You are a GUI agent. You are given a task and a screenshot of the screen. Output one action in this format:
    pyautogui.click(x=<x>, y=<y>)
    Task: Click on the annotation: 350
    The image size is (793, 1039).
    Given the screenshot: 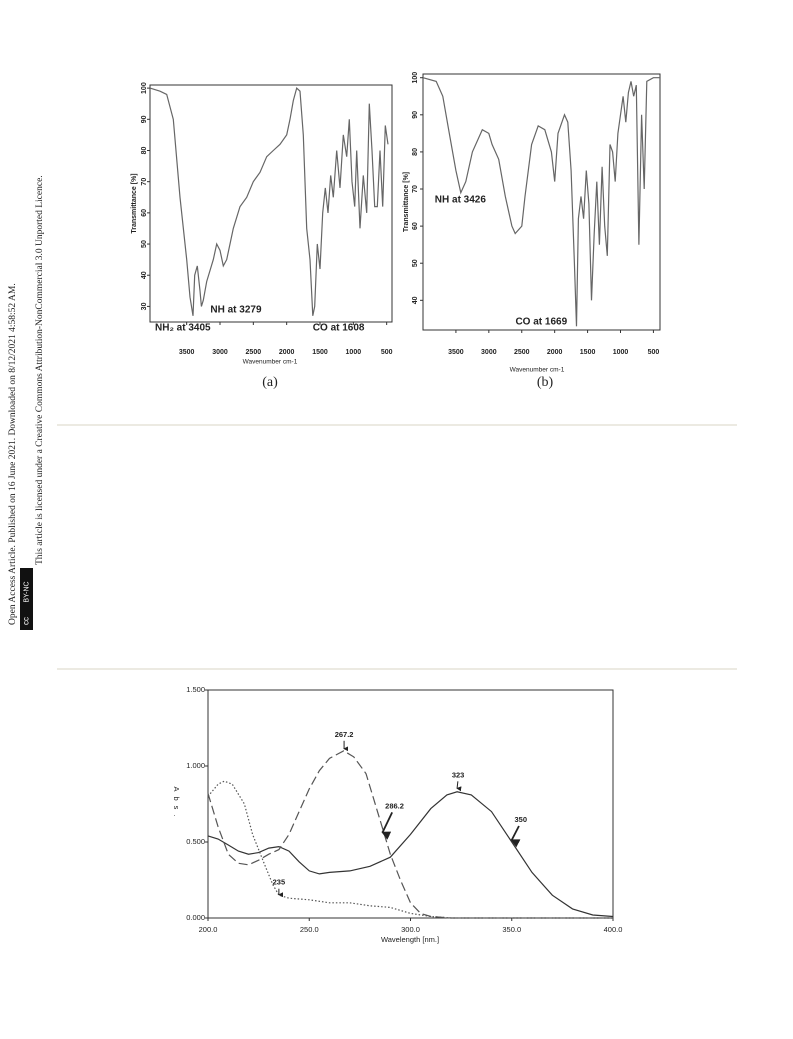 What is the action you would take?
    pyautogui.click(x=520, y=819)
    